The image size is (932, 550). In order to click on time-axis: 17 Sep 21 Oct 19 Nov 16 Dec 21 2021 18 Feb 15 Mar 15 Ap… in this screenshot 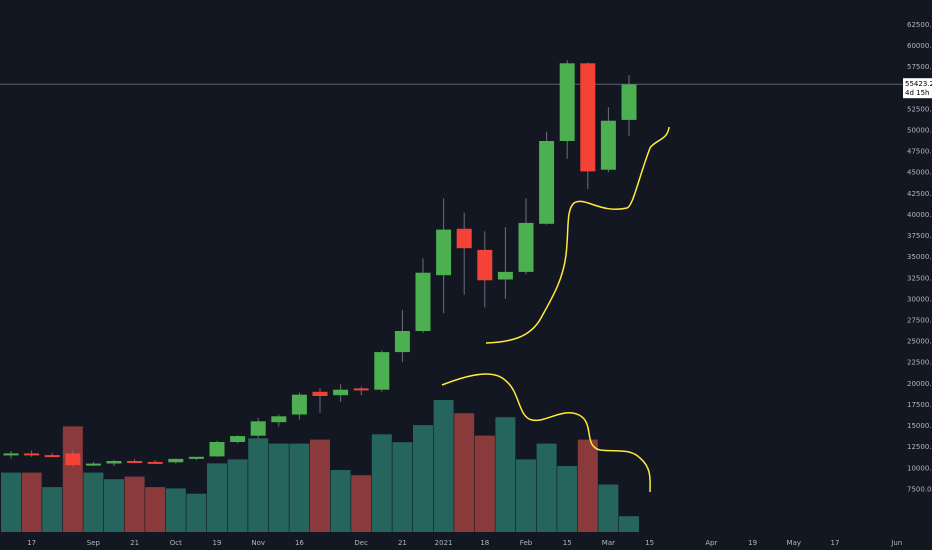, I will do `click(464, 543)`.